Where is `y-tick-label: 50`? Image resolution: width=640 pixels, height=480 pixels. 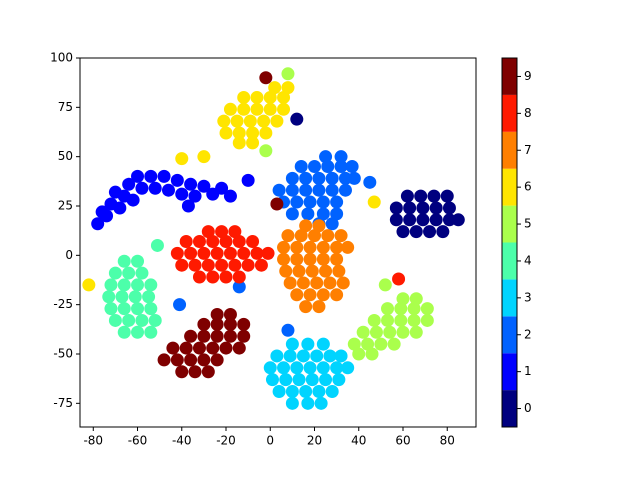 y-tick-label: 50 is located at coordinates (65, 156).